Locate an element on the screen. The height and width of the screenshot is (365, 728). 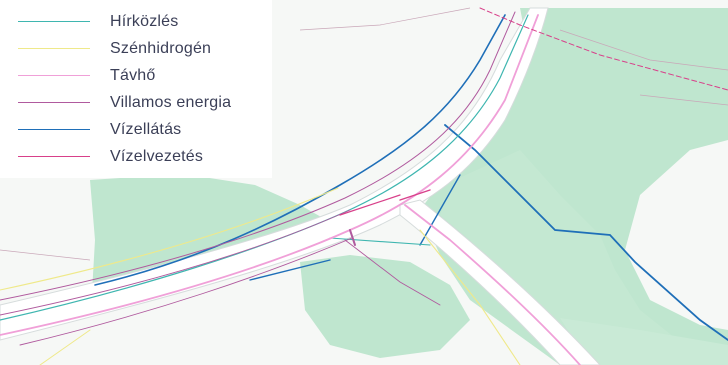
legend-label: Vízelvezetés is located at coordinates (157, 156).